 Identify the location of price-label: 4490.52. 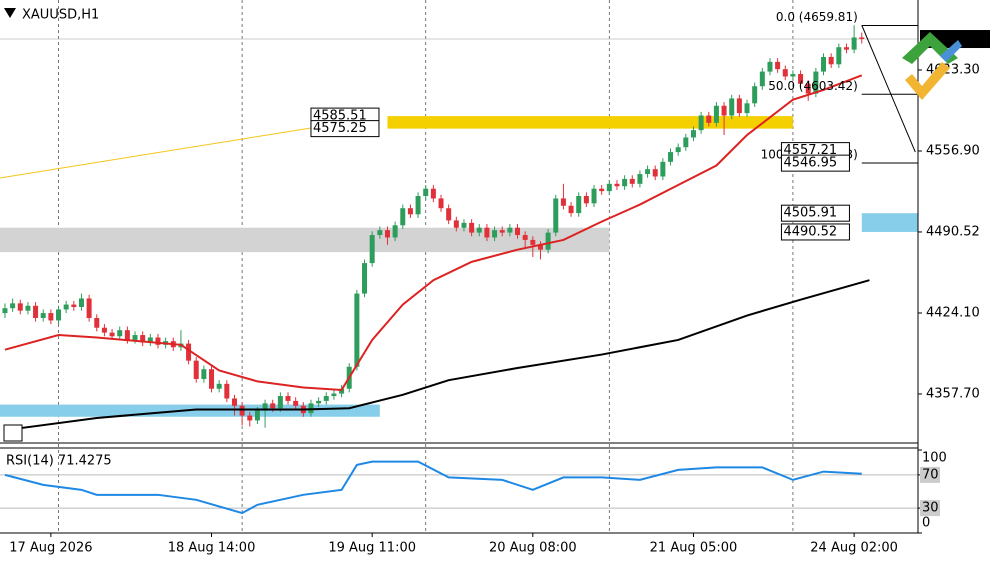
(810, 231).